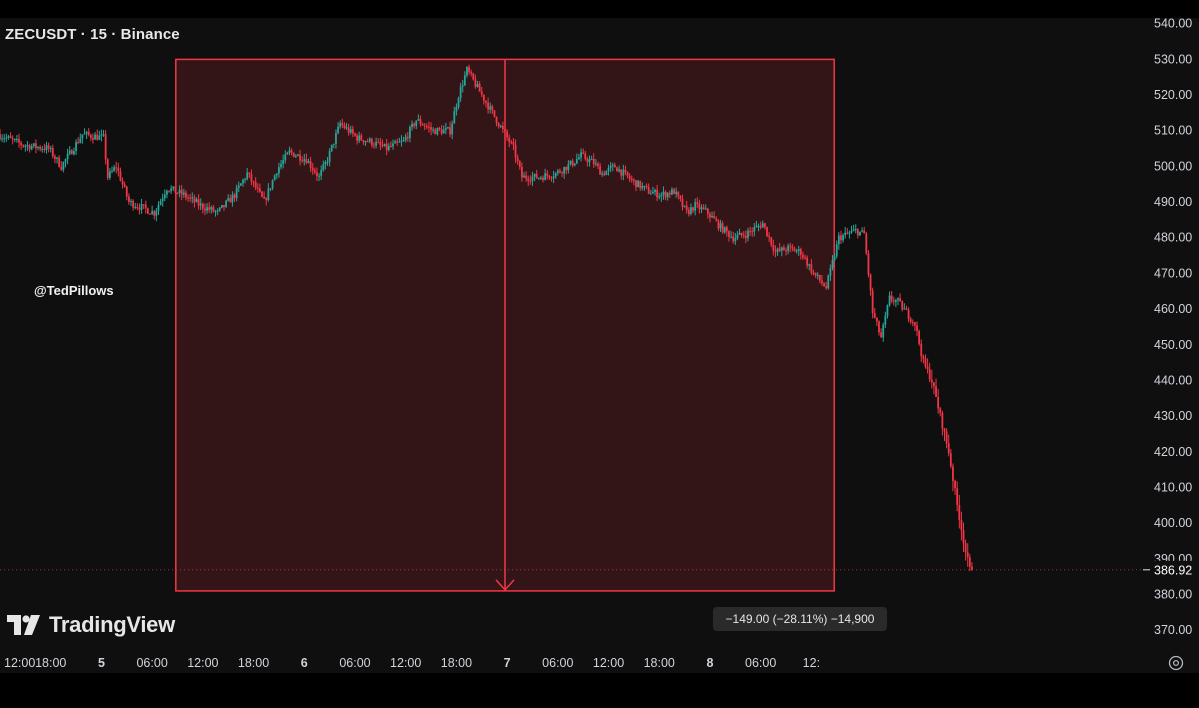 The width and height of the screenshot is (1199, 708). Describe the element at coordinates (1173, 273) in the screenshot. I see `y-axis-tick-label: 470.00` at that location.